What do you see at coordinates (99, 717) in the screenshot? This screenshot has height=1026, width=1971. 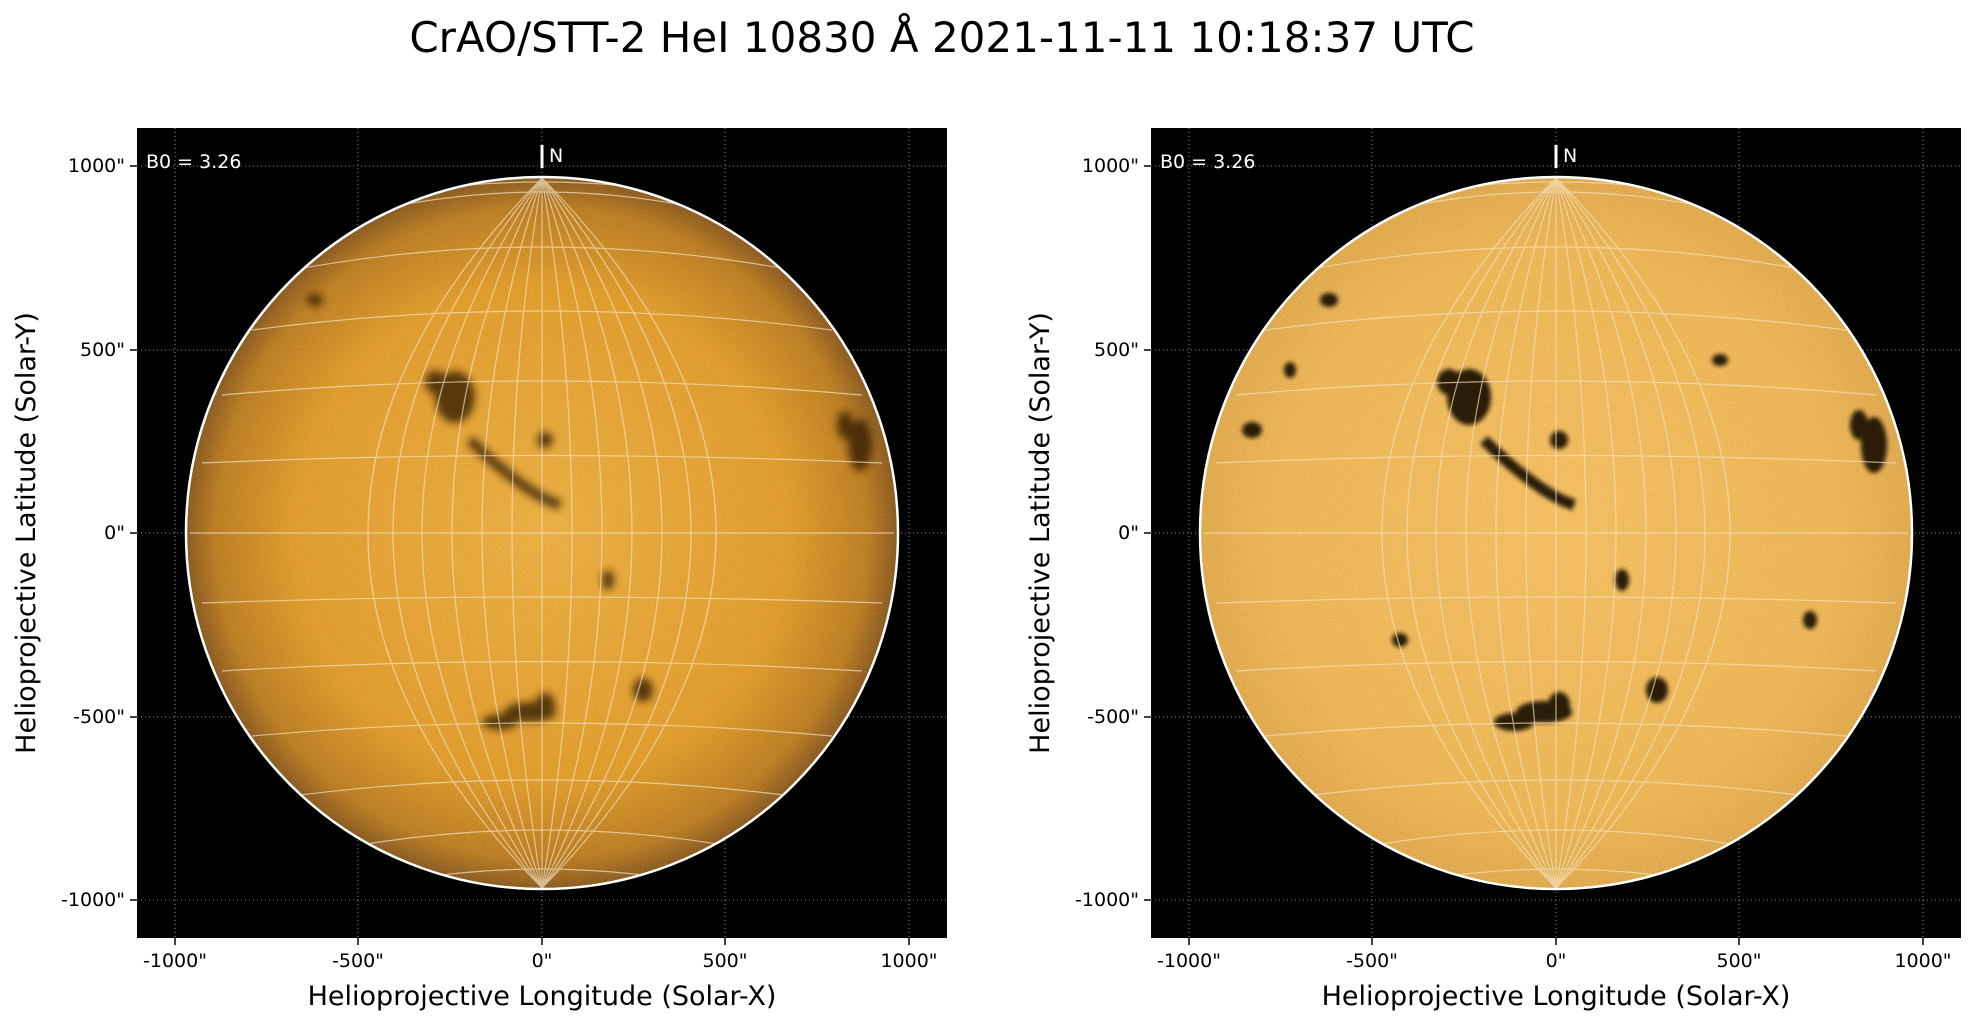 I see `left-ytick-label: -500"` at bounding box center [99, 717].